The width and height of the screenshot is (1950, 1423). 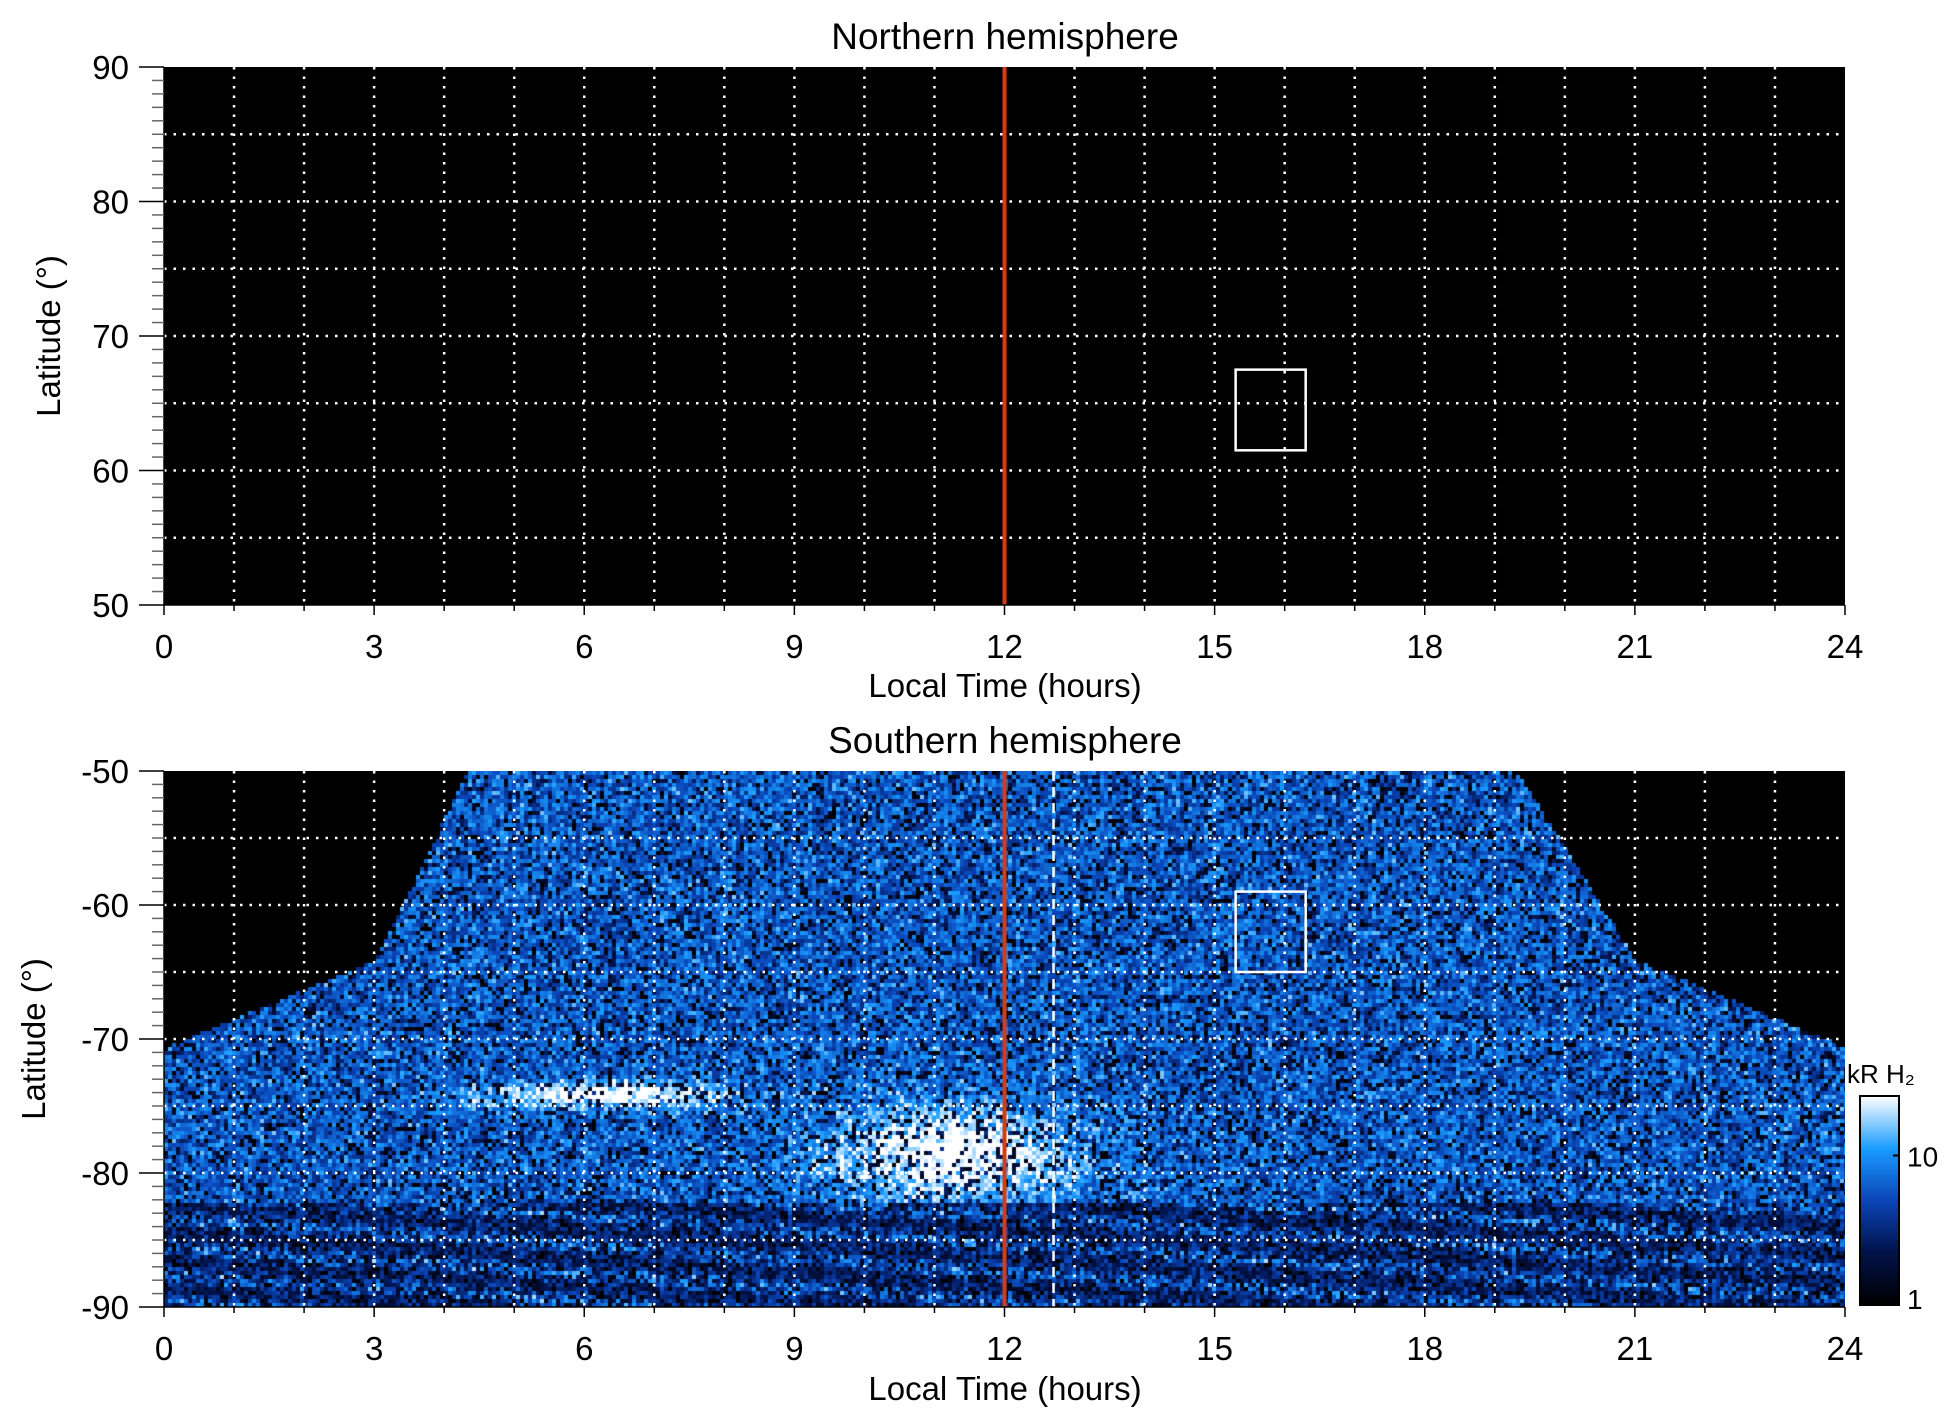 What do you see at coordinates (1005, 740) in the screenshot?
I see `south-title: Southern hemisphere` at bounding box center [1005, 740].